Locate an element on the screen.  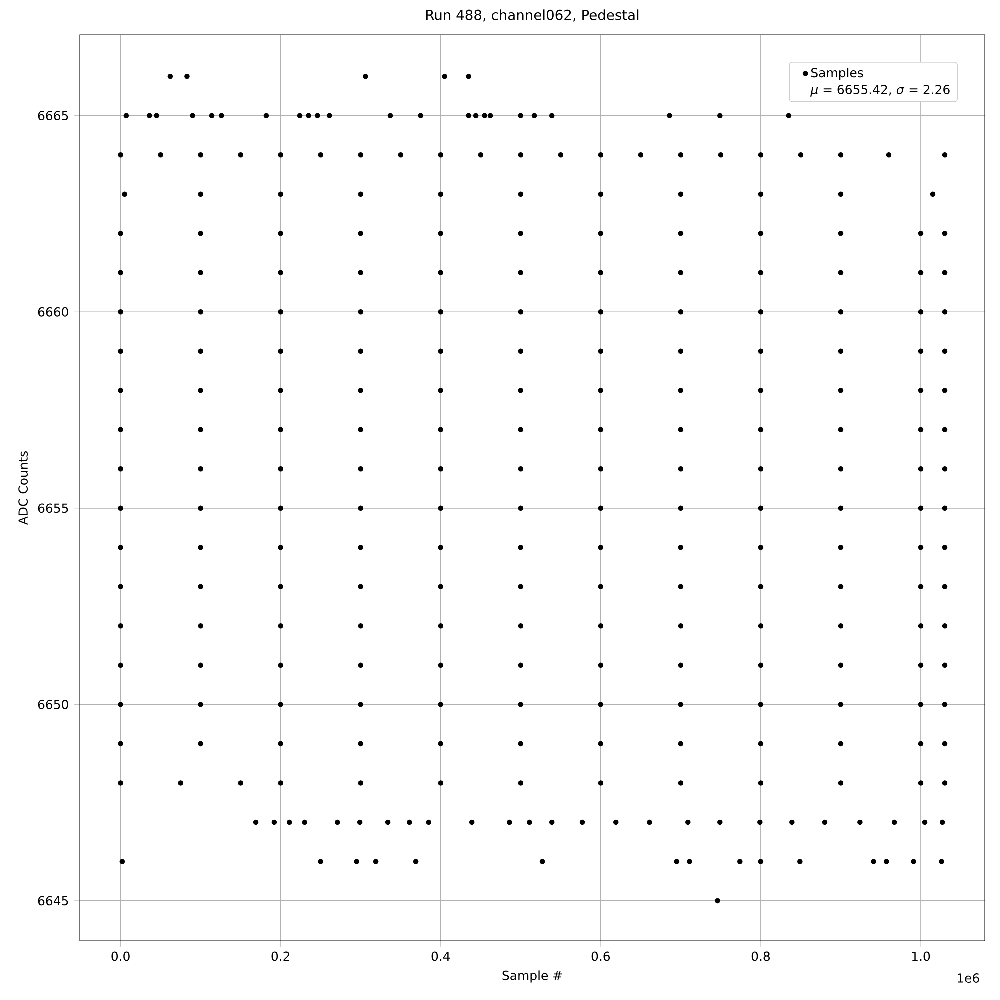
text: 1e6 is located at coordinates (969, 978).